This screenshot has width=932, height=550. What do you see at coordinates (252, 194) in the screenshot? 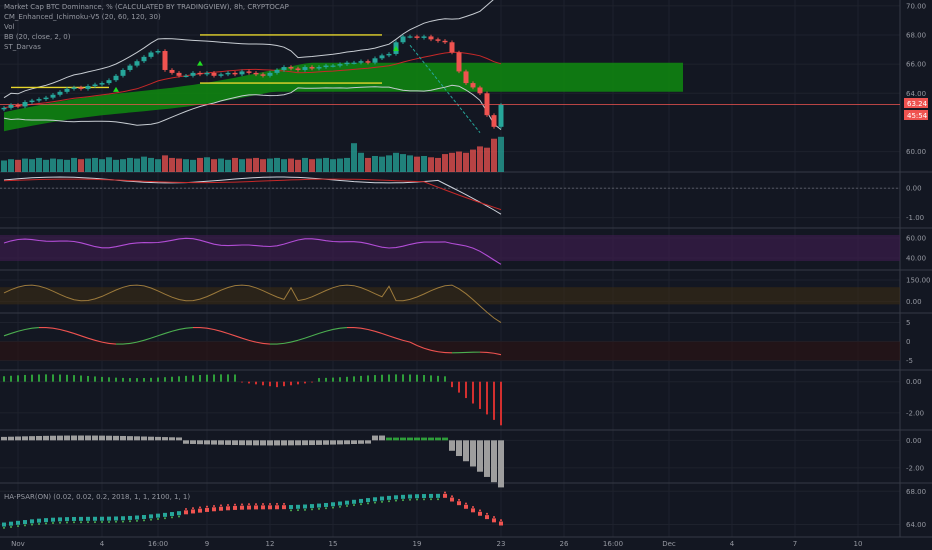
I see `macd-signal` at bounding box center [252, 194].